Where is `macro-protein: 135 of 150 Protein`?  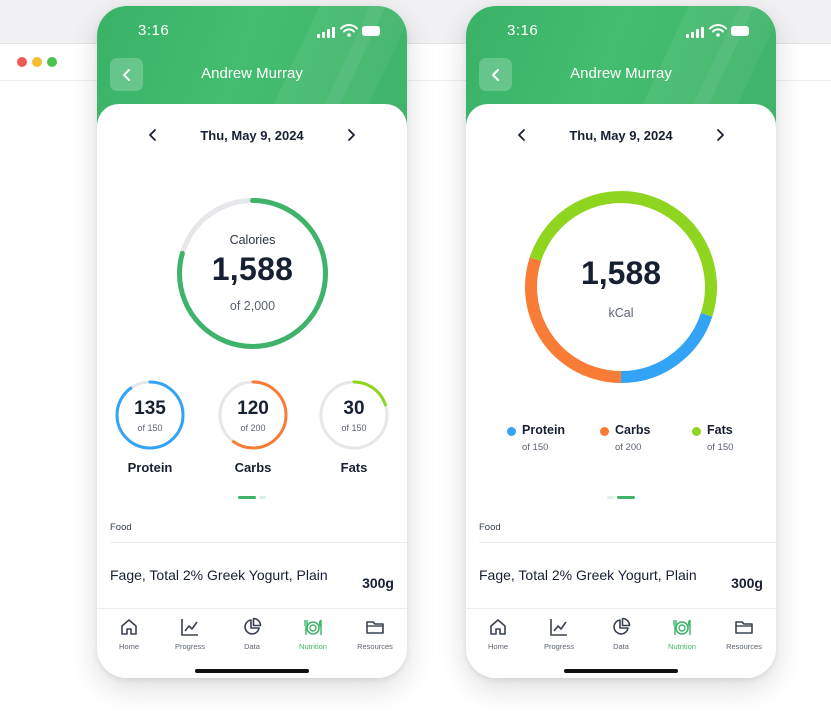
macro-protein: 135 of 150 Protein is located at coordinates (150, 427).